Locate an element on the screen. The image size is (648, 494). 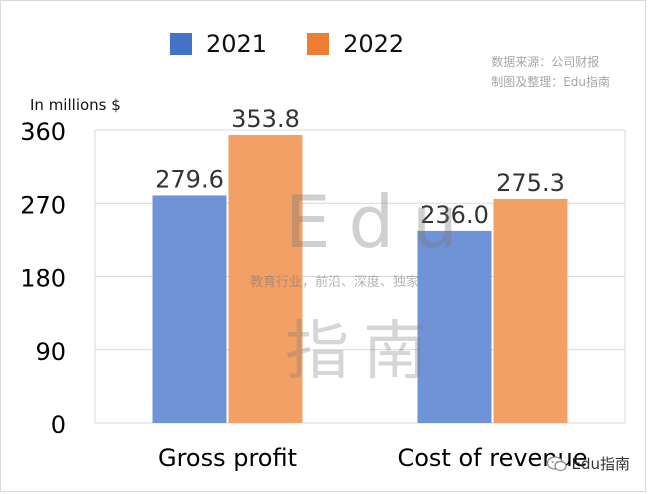
wechat-icon is located at coordinates (557, 463).